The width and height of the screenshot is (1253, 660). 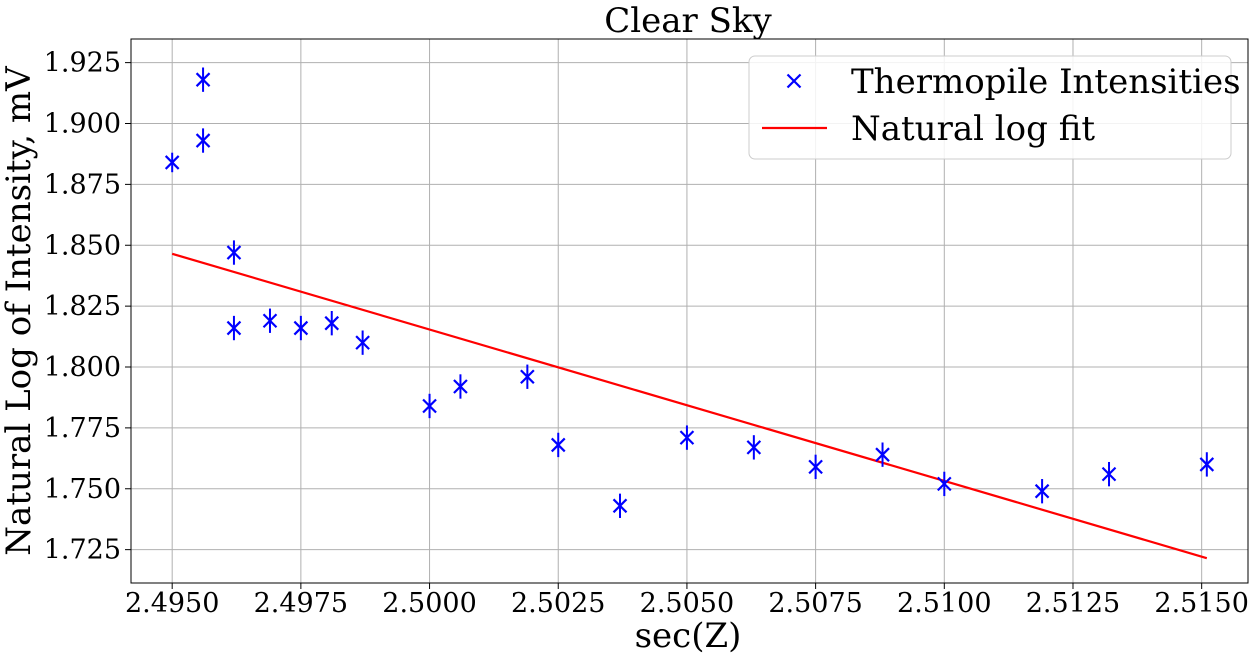 I want to click on y-axis-label: Natural Log of Intensity, mV, so click(x=19, y=310).